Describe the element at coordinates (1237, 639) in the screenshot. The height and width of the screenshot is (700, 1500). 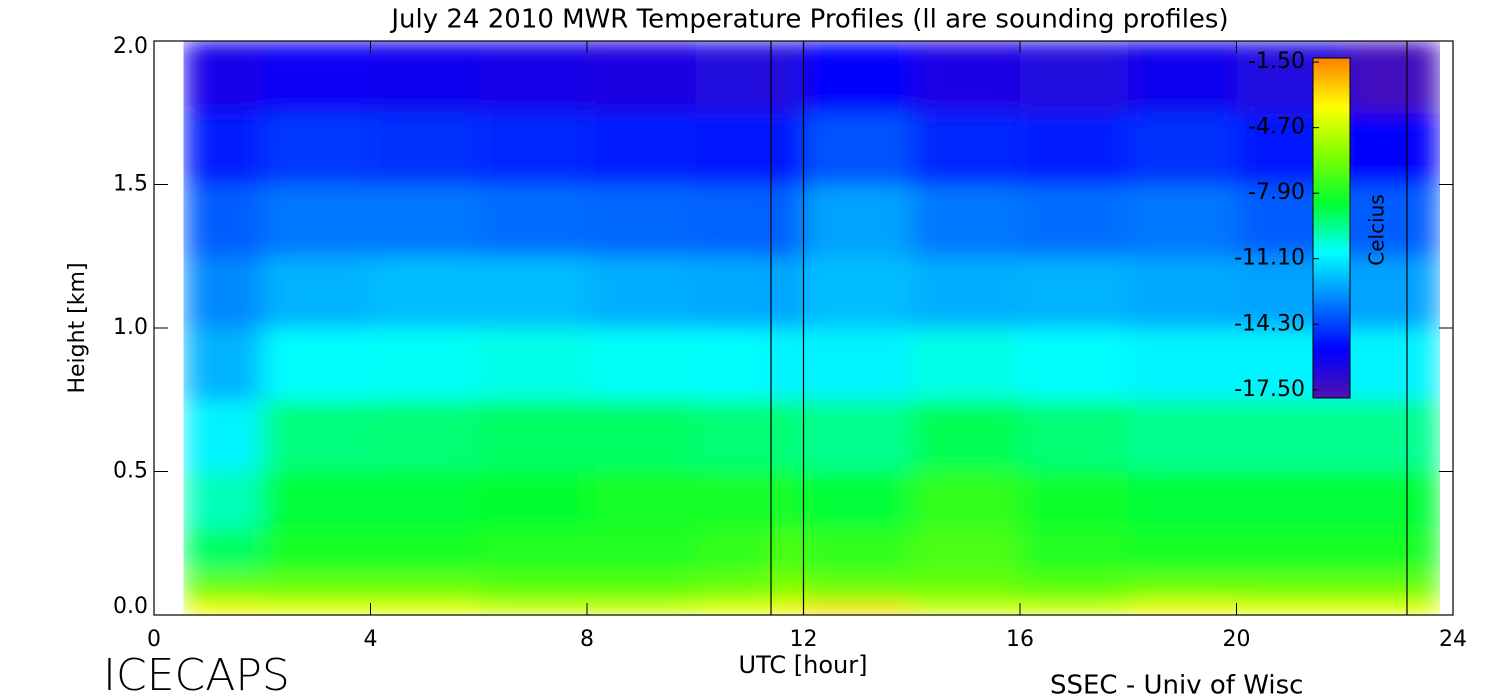
I see `x-tick-label: 20` at that location.